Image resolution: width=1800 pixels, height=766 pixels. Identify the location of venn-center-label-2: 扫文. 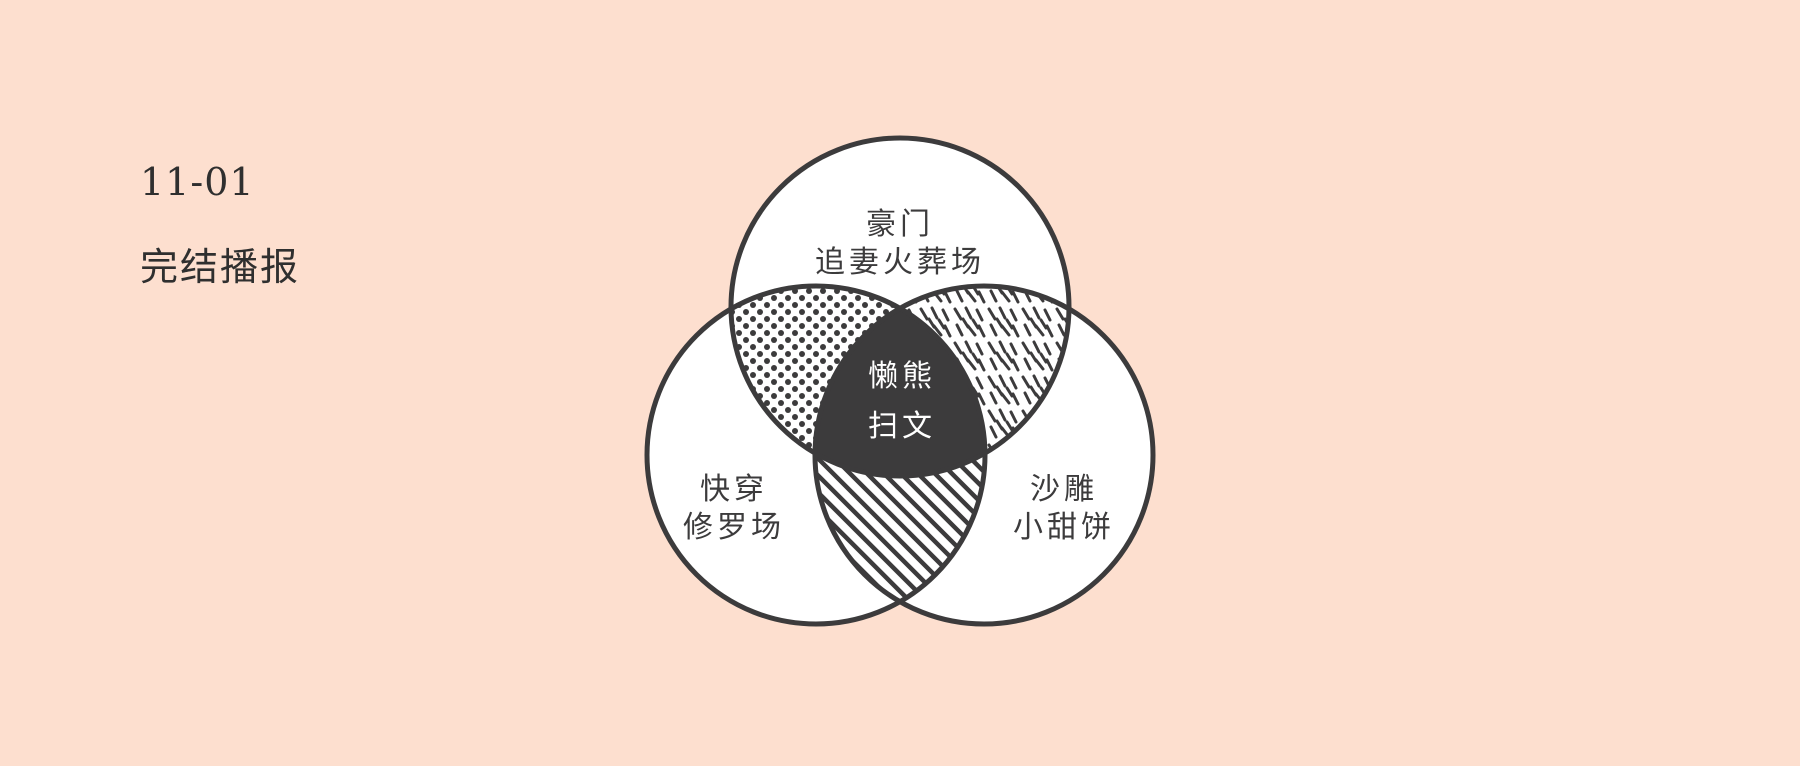
(902, 426).